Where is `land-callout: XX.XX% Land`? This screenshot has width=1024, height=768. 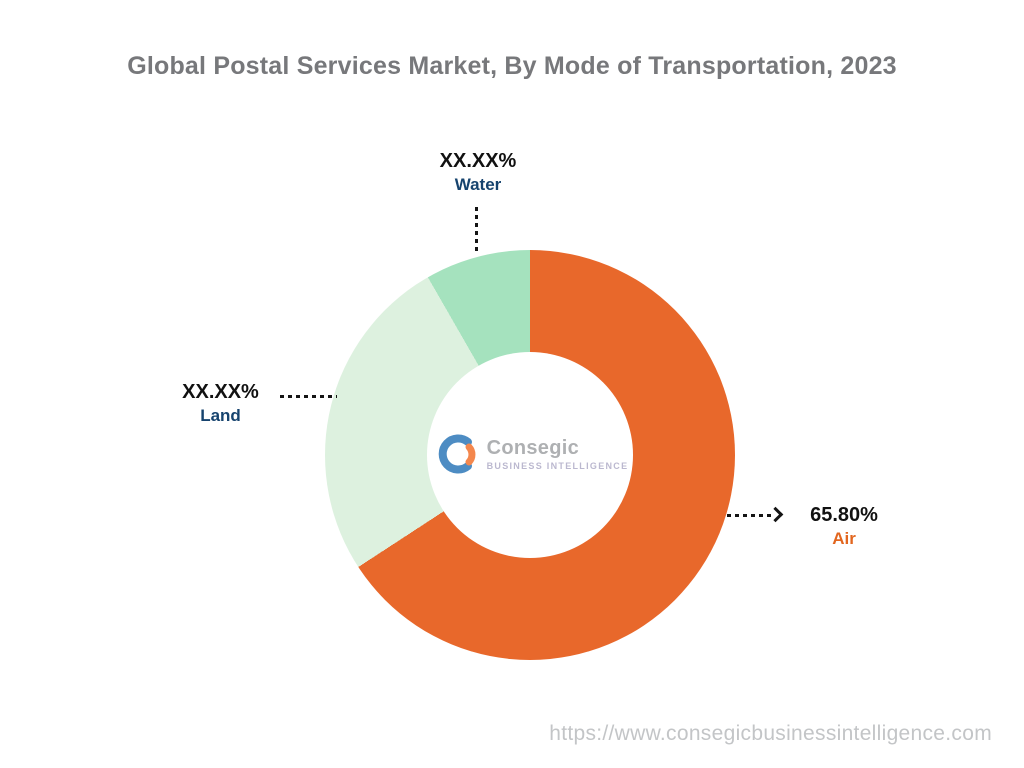 land-callout: XX.XX% Land is located at coordinates (220, 403).